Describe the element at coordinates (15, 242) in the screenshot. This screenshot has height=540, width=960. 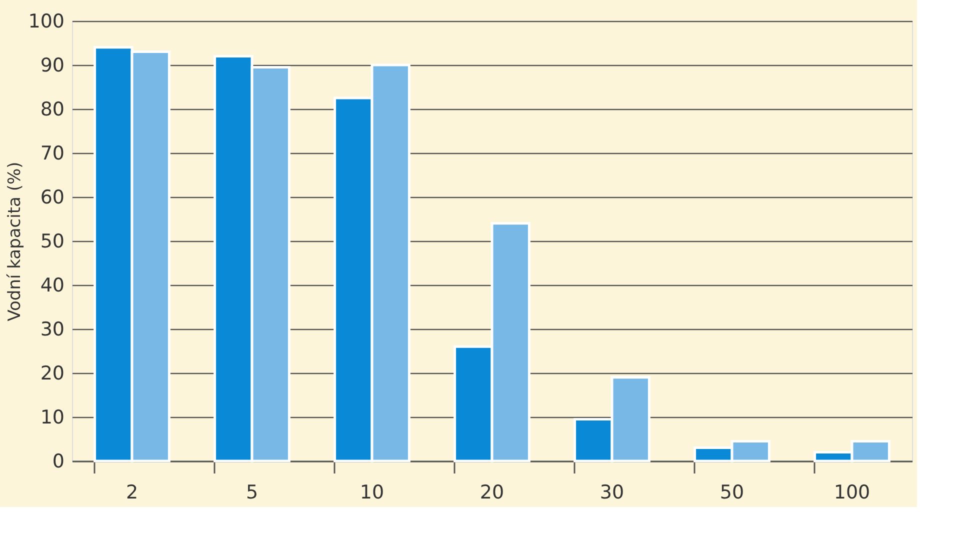
I see `y-axis-title: Vodní kapacita (%)` at that location.